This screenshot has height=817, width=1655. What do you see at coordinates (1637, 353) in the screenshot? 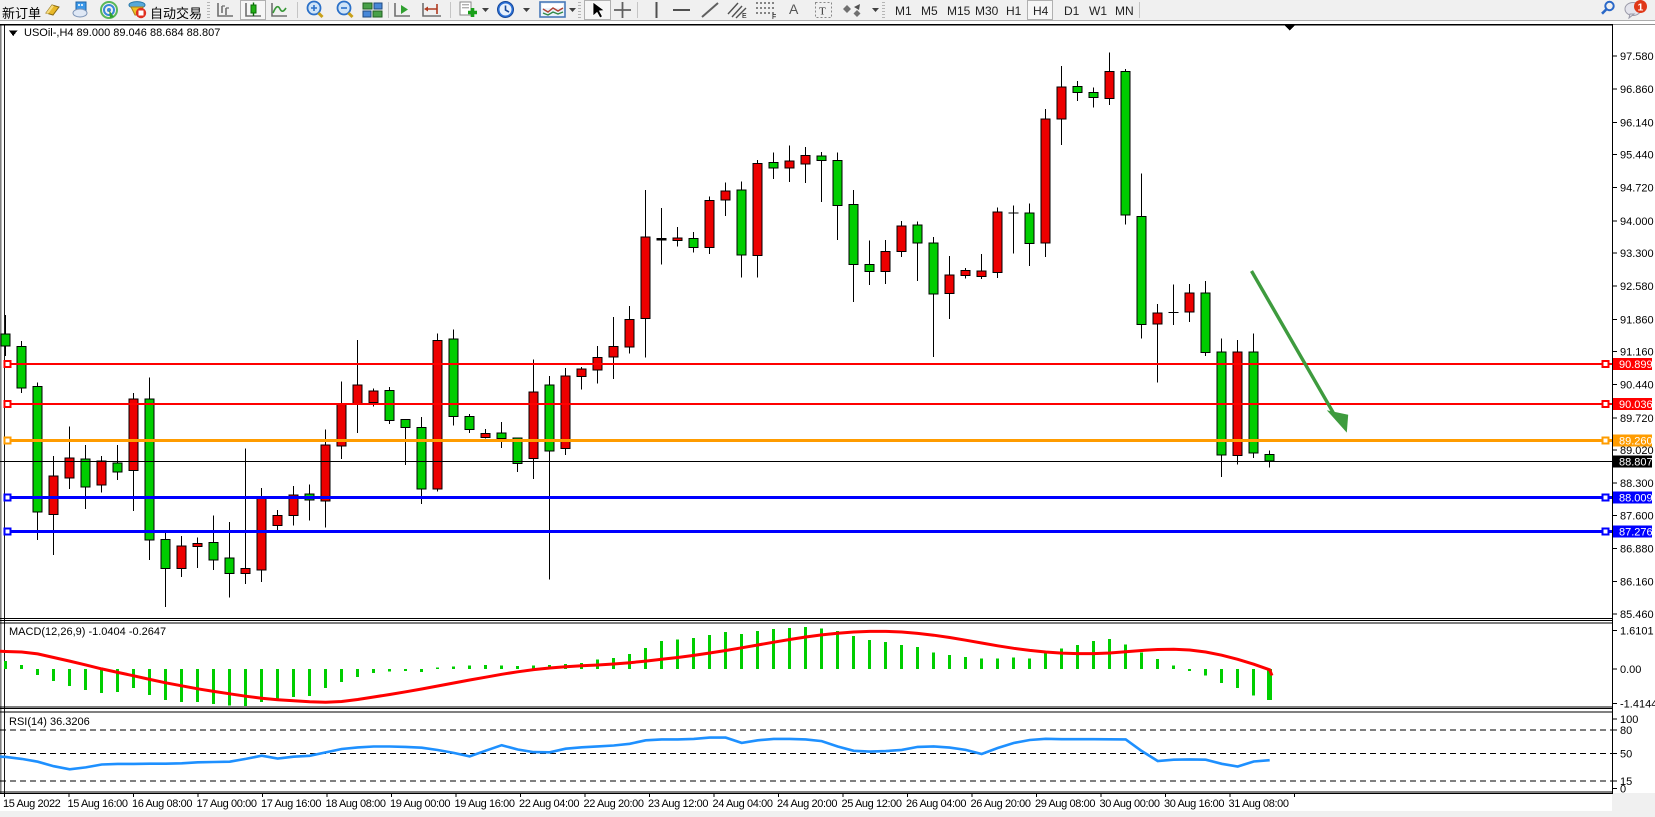
I see `svg-text: 91.160` at bounding box center [1637, 353].